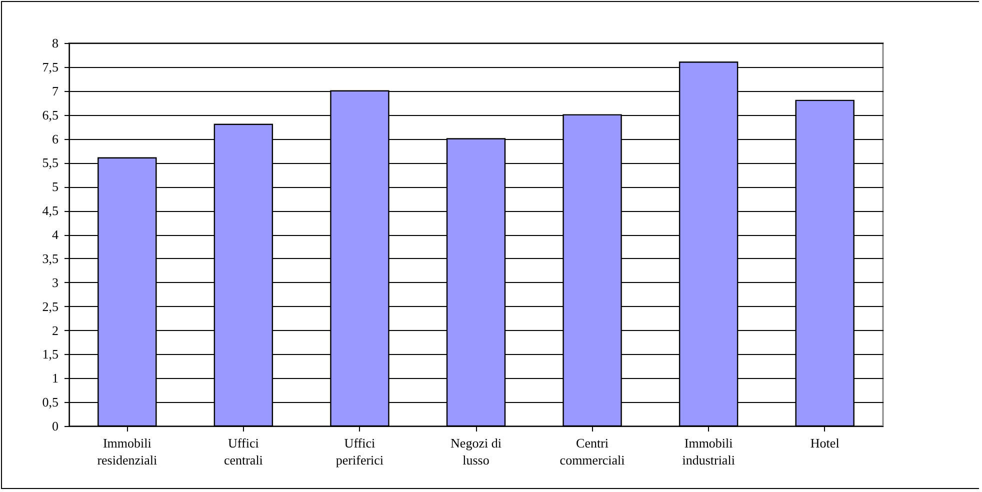 Image resolution: width=982 pixels, height=492 pixels. What do you see at coordinates (50, 162) in the screenshot?
I see `y-tick-label: 5,5` at bounding box center [50, 162].